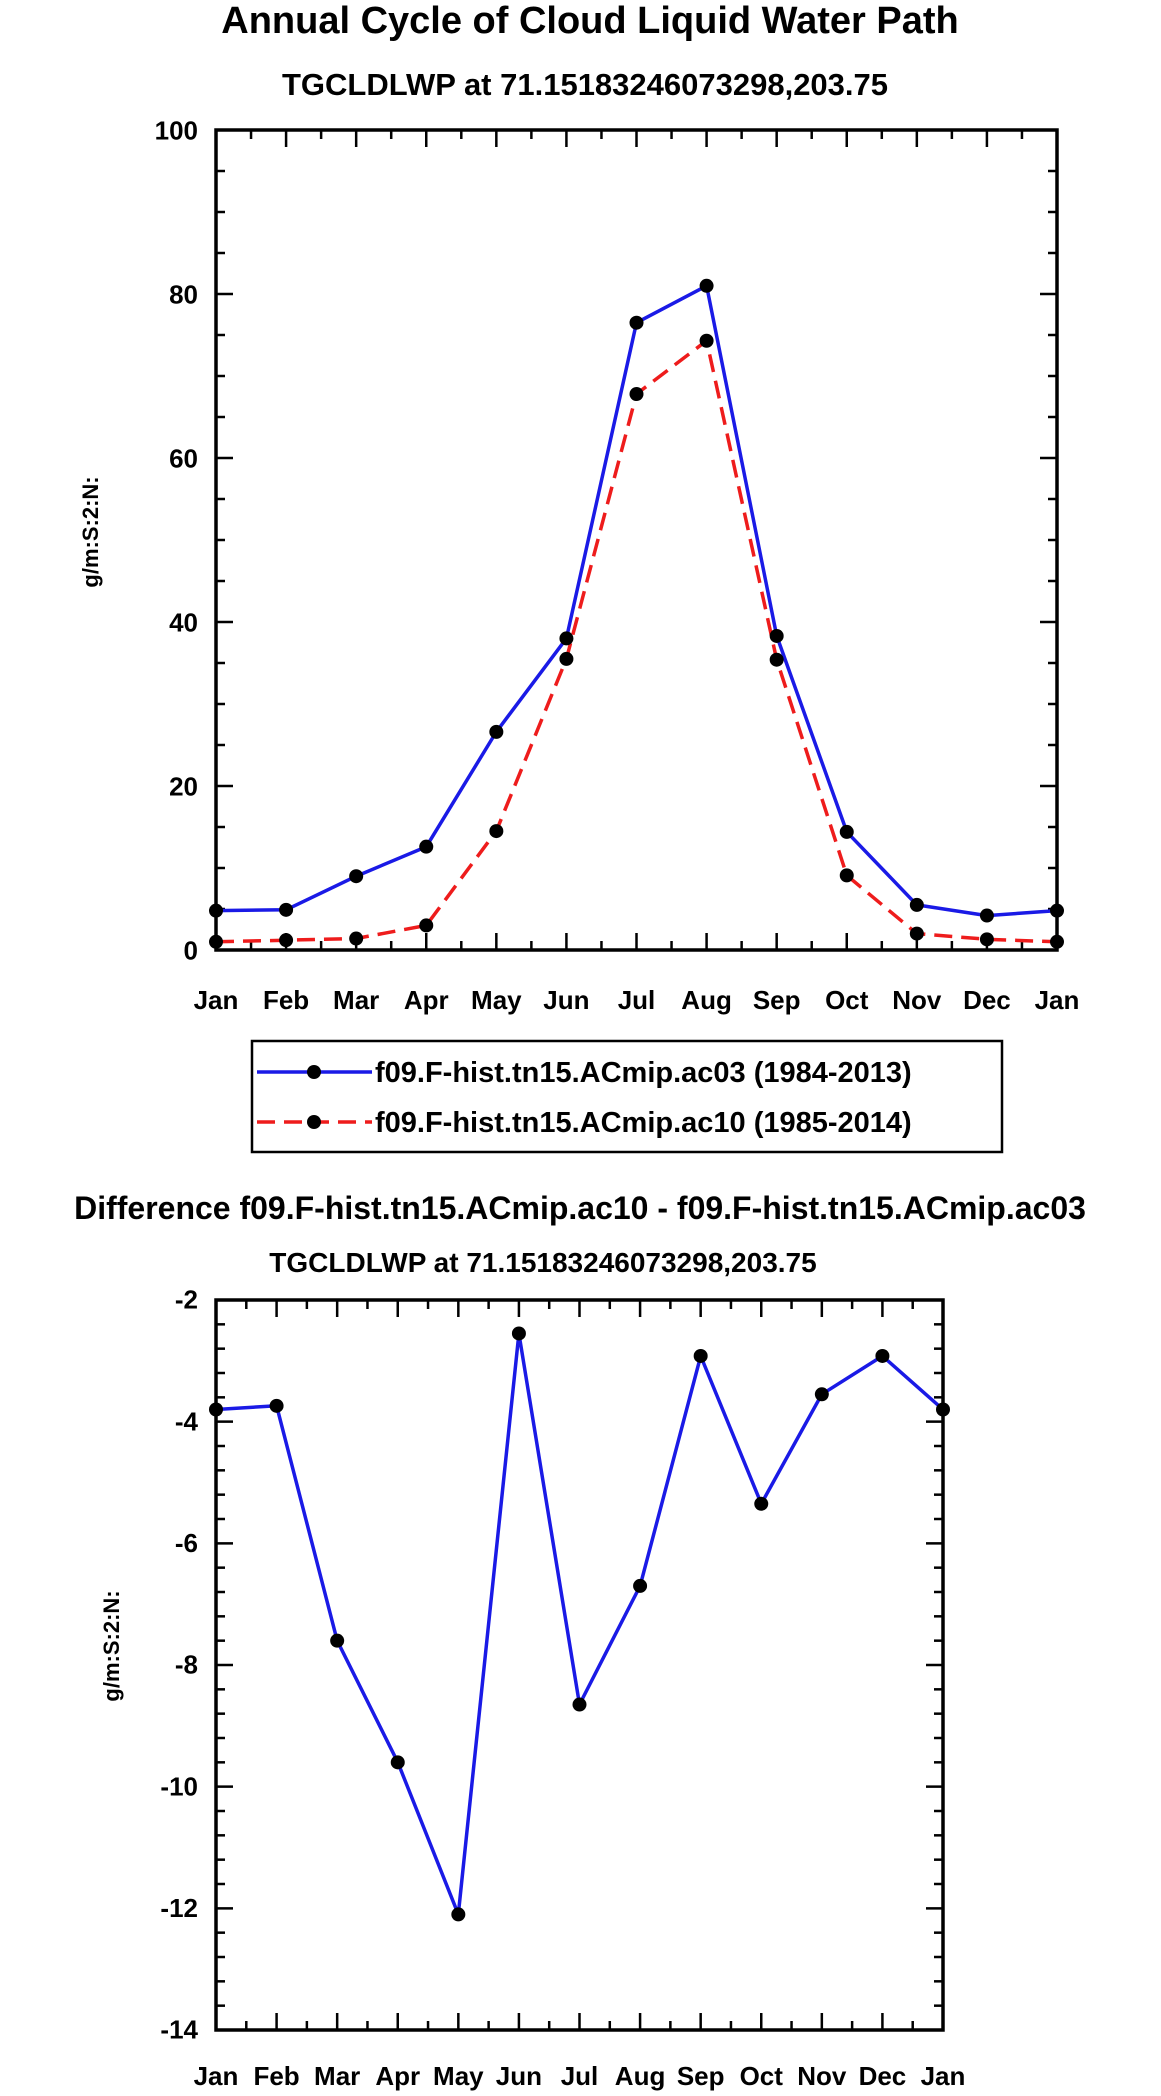 The image size is (1161, 2096). What do you see at coordinates (176, 540) in the screenshot?
I see `chart1-y-tick-labels: 0 20 40 60 80 100` at bounding box center [176, 540].